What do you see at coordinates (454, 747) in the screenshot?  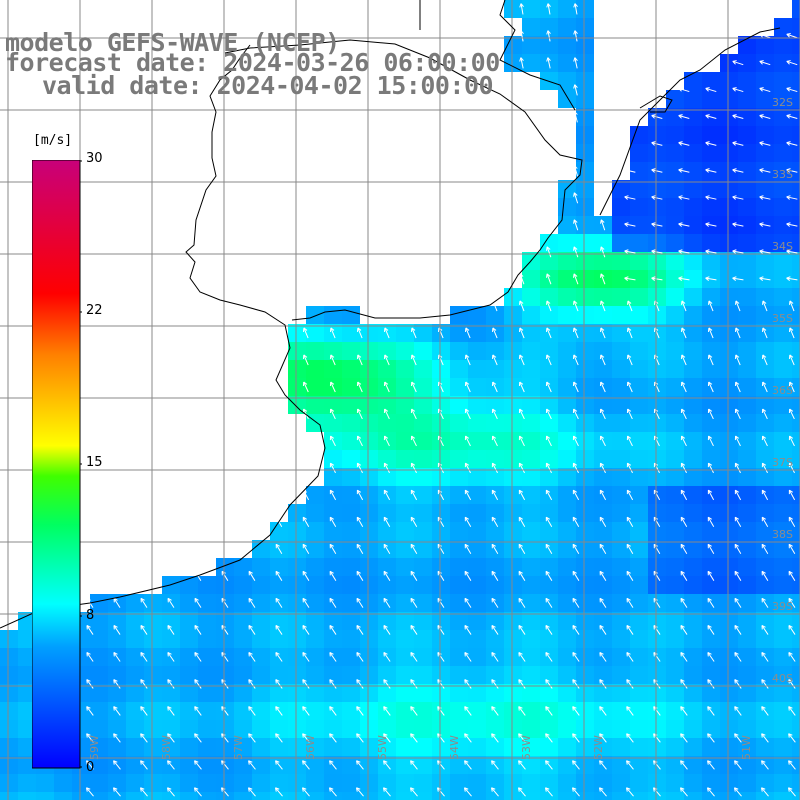 I see `lon-label: 54W` at bounding box center [454, 747].